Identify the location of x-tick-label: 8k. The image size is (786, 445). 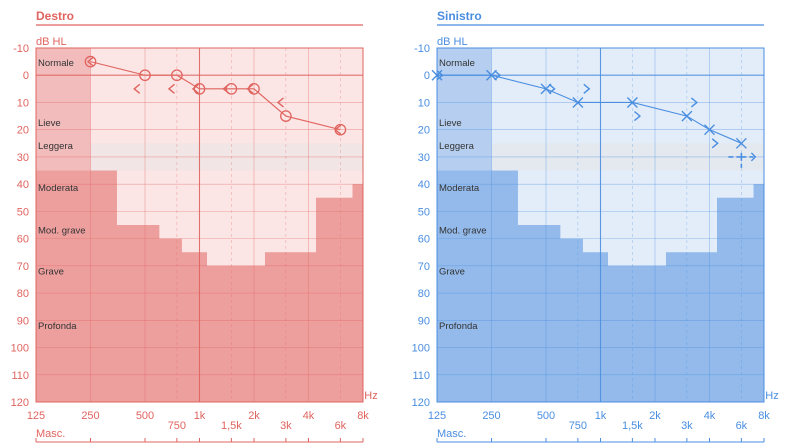
(363, 416).